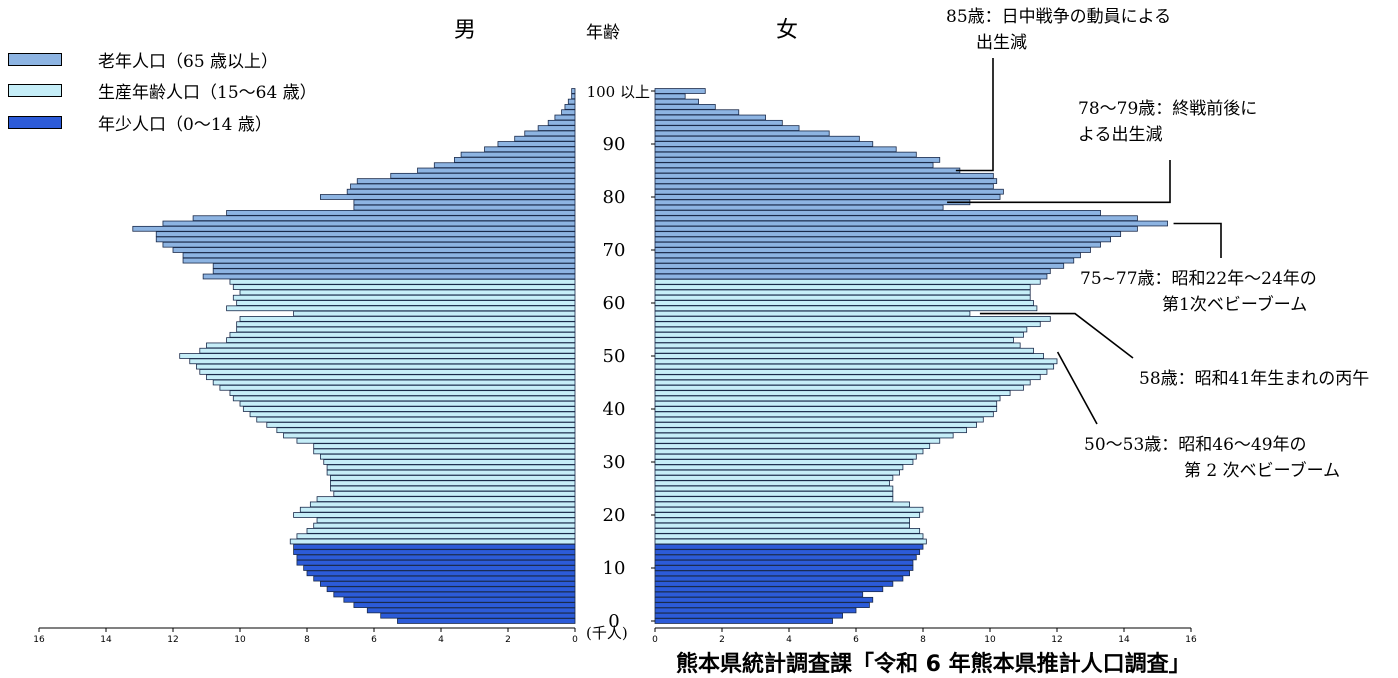 This screenshot has height=678, width=1398. What do you see at coordinates (1254, 379) in the screenshot?
I see `annotation-58-line-1: 58歳：昭和41年生まれの丙午` at bounding box center [1254, 379].